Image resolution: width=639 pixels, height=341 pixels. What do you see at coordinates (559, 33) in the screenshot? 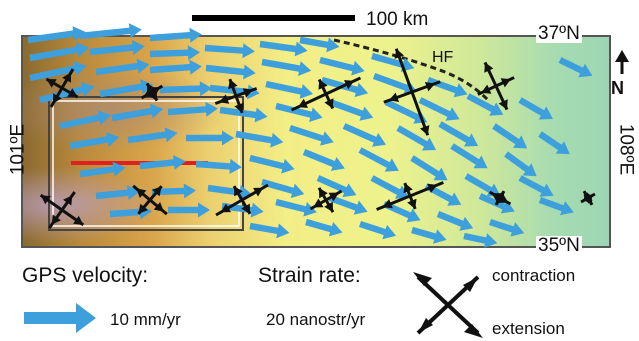
I see `latitude-label-top: 37ºN` at bounding box center [559, 33].